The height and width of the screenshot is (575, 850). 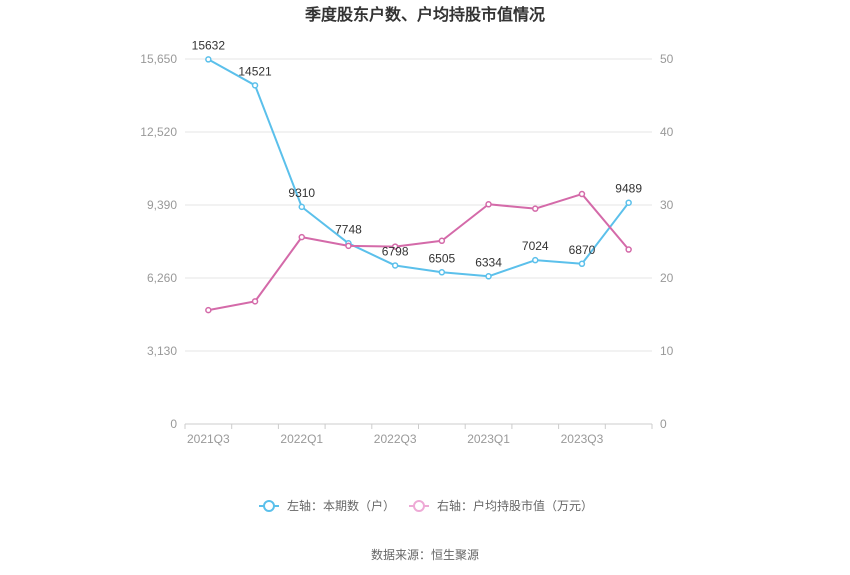 What do you see at coordinates (348, 229) in the screenshot?
I see `data-label: 7748` at bounding box center [348, 229].